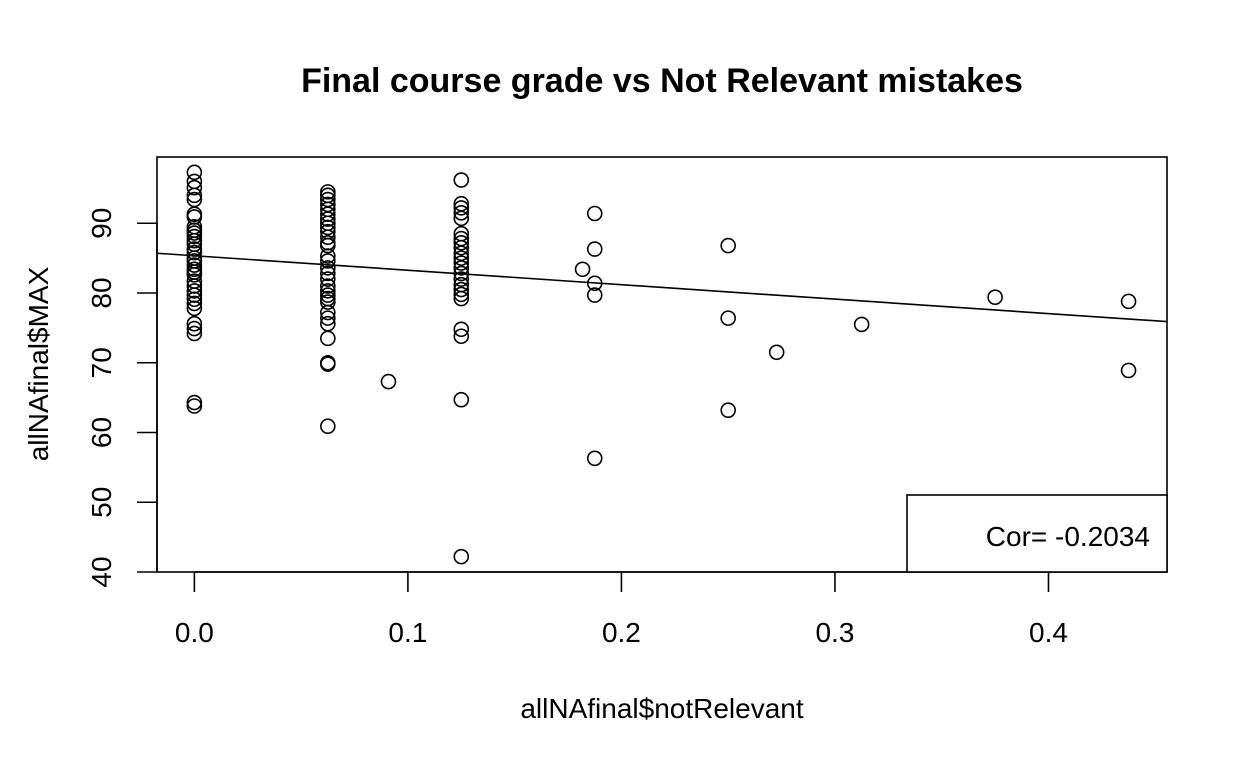 Image resolution: width=1248 pixels, height=768 pixels. What do you see at coordinates (101, 362) in the screenshot?
I see `y-tick-label: 70` at bounding box center [101, 362].